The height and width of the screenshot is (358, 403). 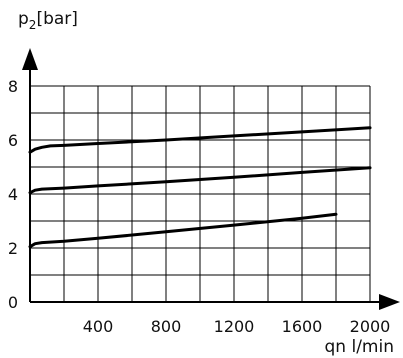 What do you see at coordinates (302, 326) in the screenshot?
I see `x-tick-label: 1600` at bounding box center [302, 326].